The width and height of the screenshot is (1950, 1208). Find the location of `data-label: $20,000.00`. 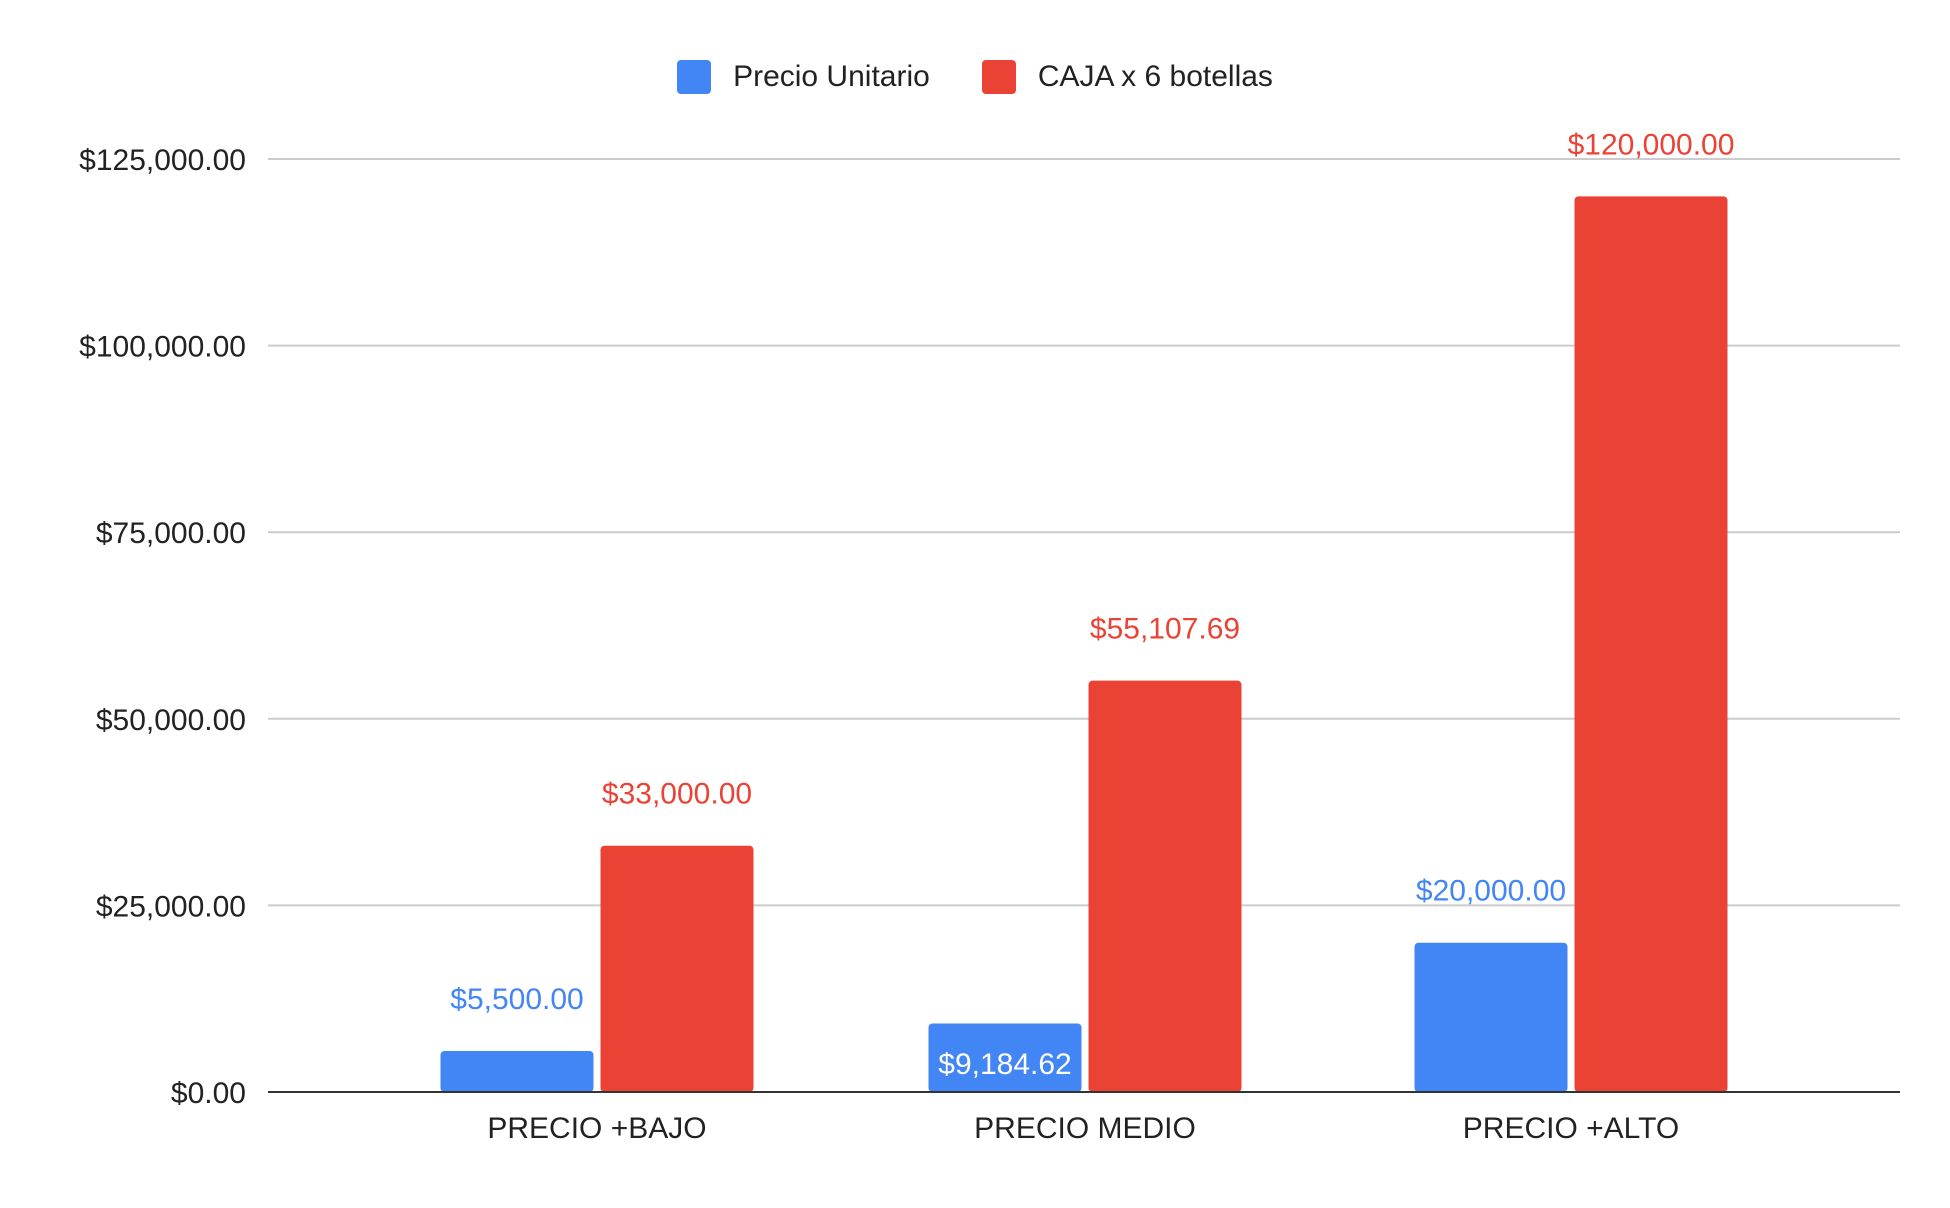

data-label: $20,000.00 is located at coordinates (1491, 891).